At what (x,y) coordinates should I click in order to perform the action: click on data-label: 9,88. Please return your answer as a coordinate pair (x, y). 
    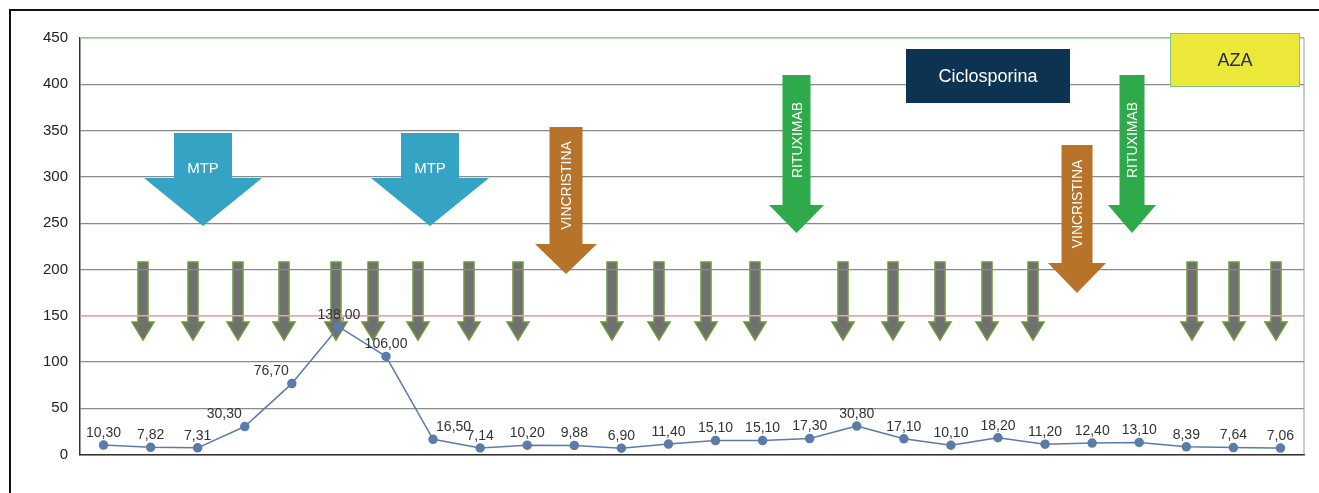
    Looking at the image, I should click on (574, 432).